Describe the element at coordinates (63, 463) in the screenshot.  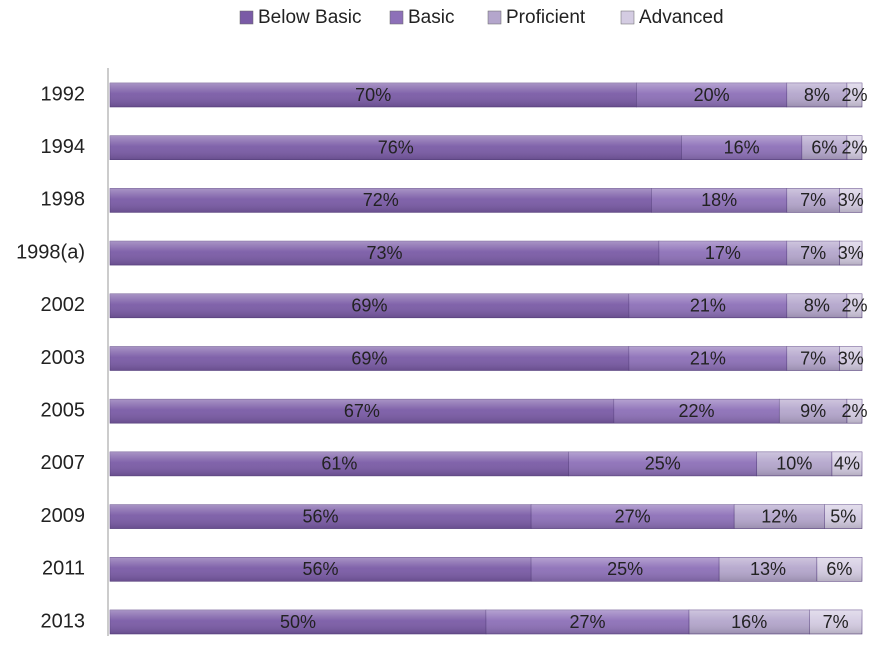
I see `category-label: 2007` at that location.